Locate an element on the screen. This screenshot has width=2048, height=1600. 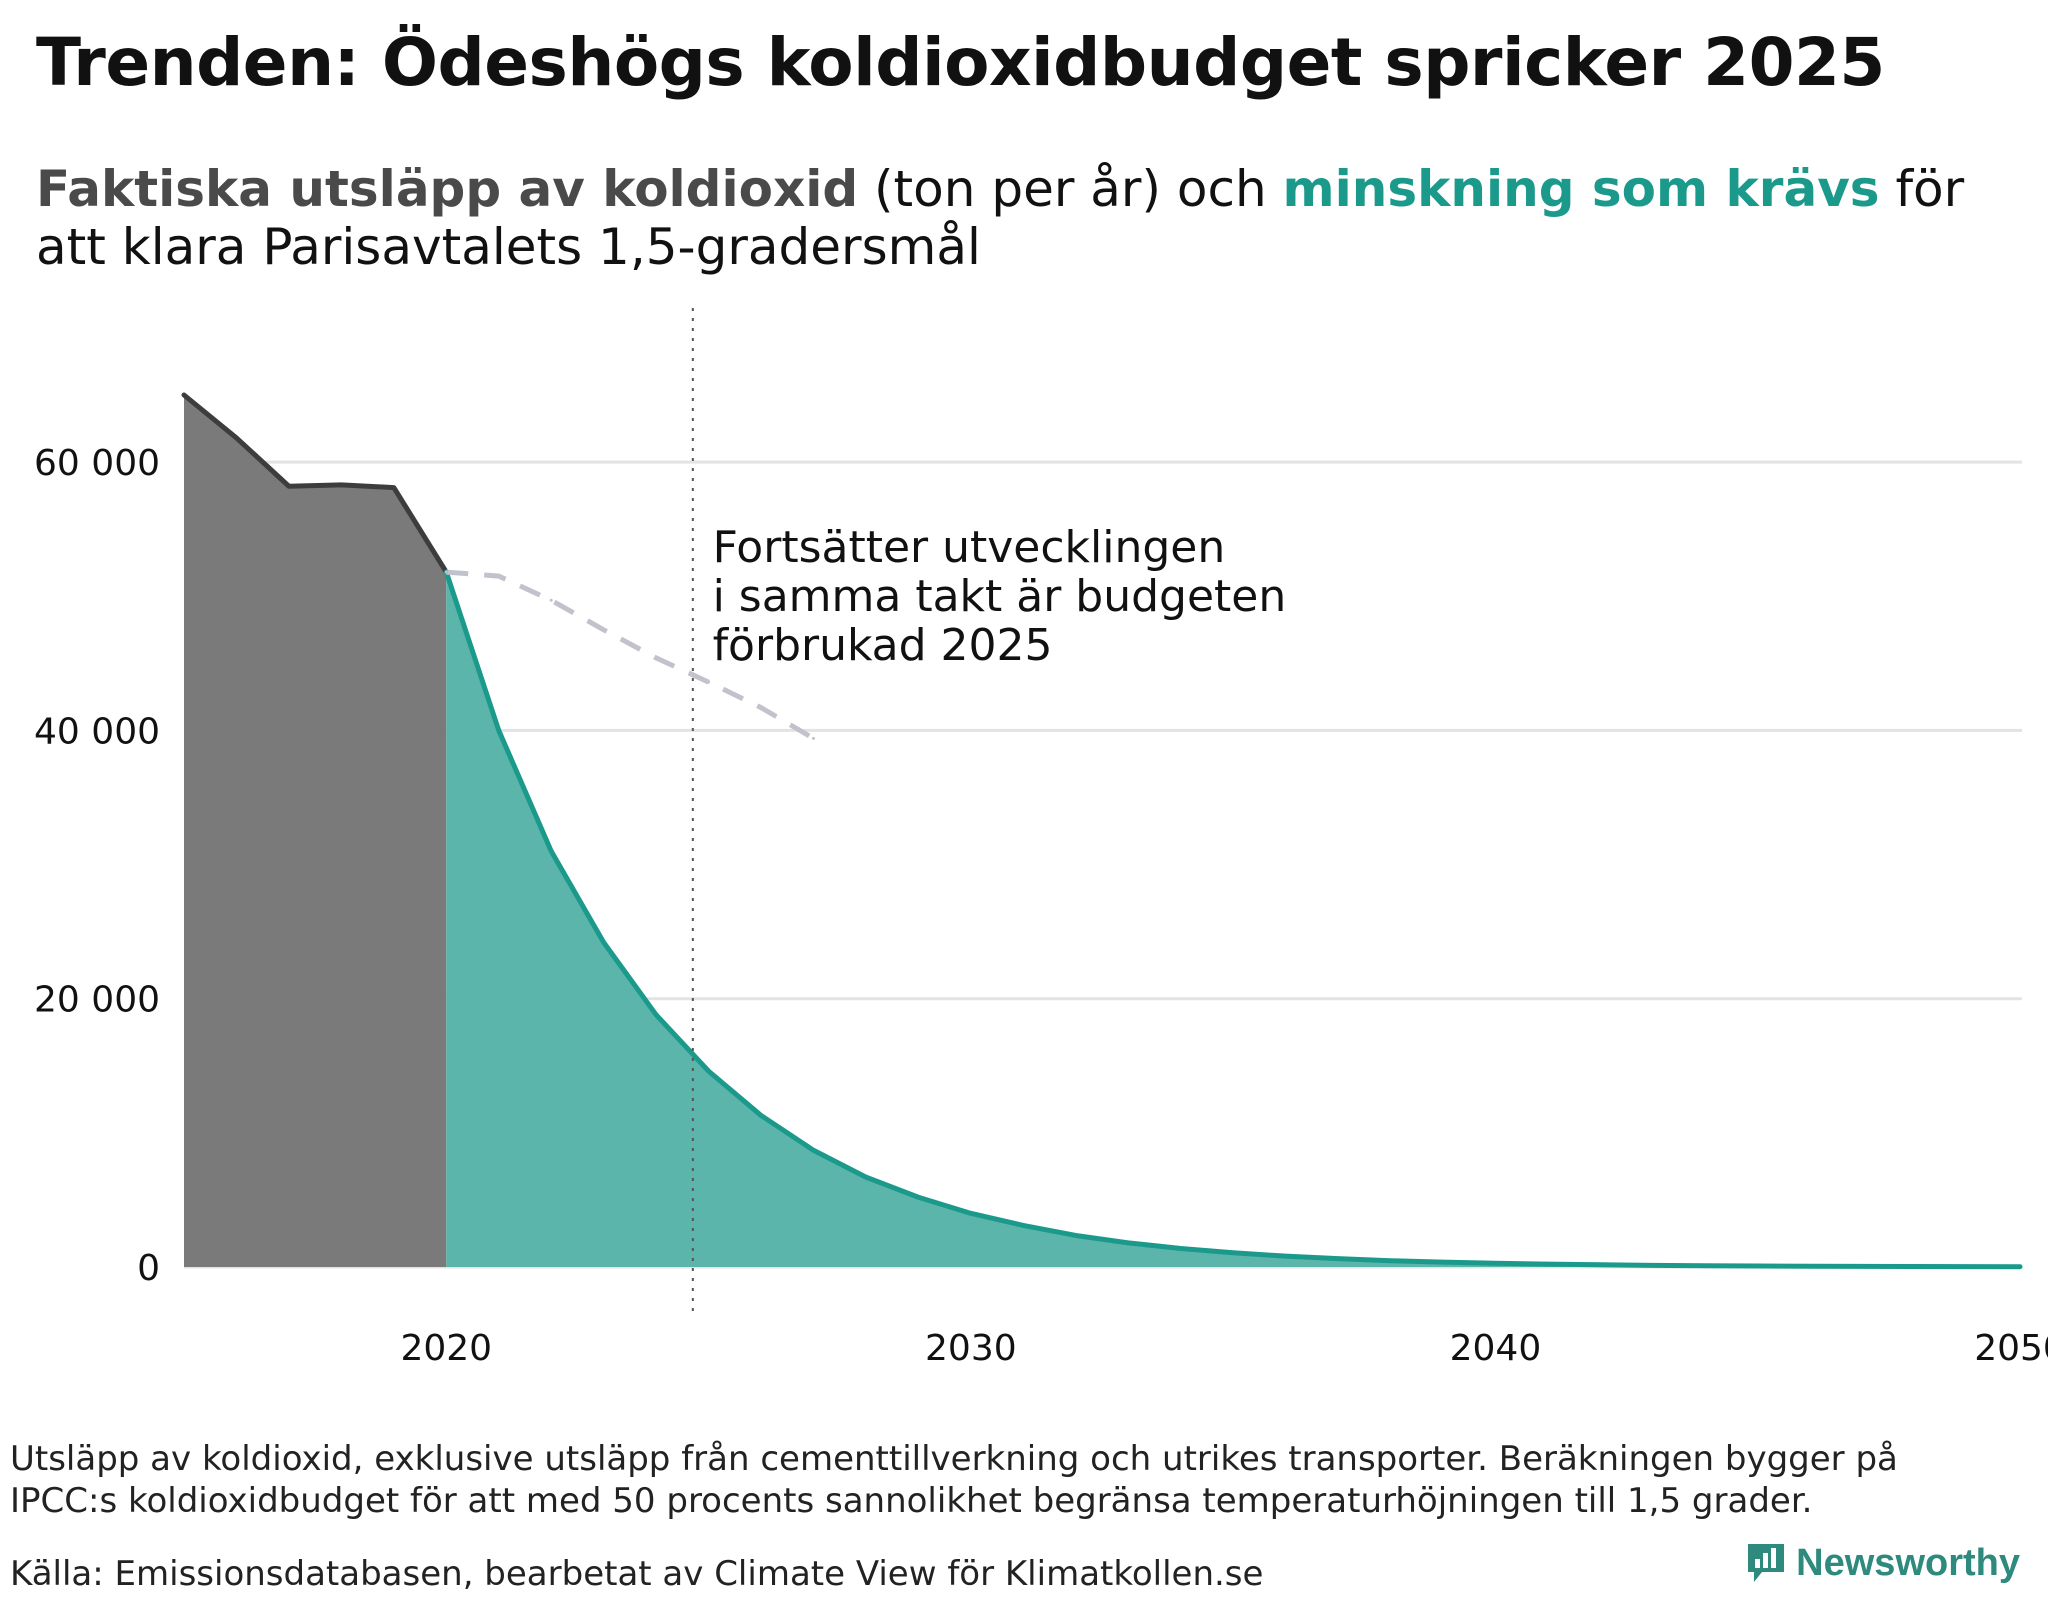
actual-emissions-point-2019 is located at coordinates (394, 488).